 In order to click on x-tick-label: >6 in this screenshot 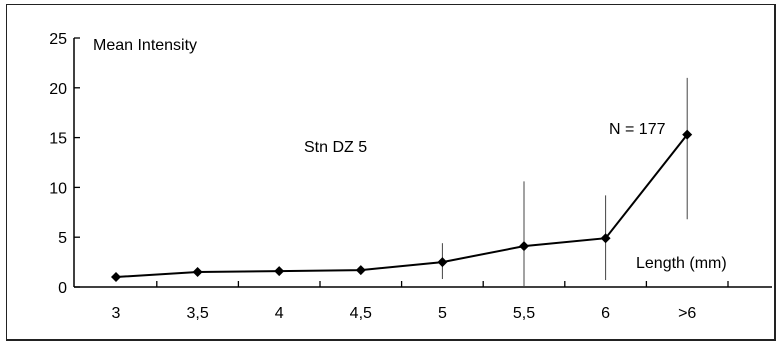, I will do `click(687, 313)`.